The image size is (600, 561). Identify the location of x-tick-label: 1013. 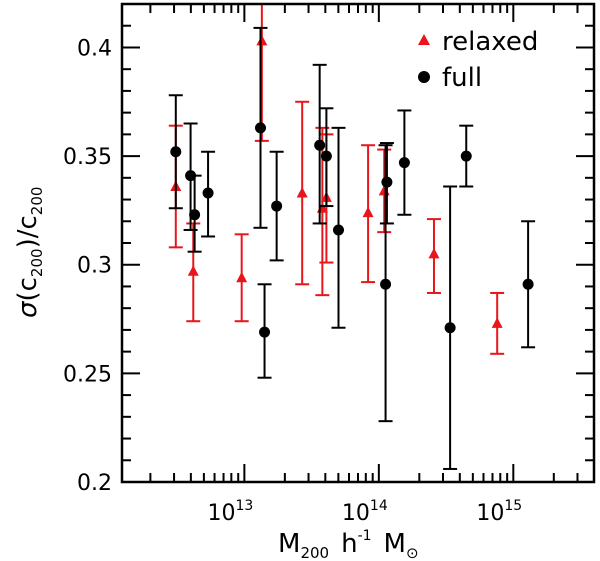
(230, 512).